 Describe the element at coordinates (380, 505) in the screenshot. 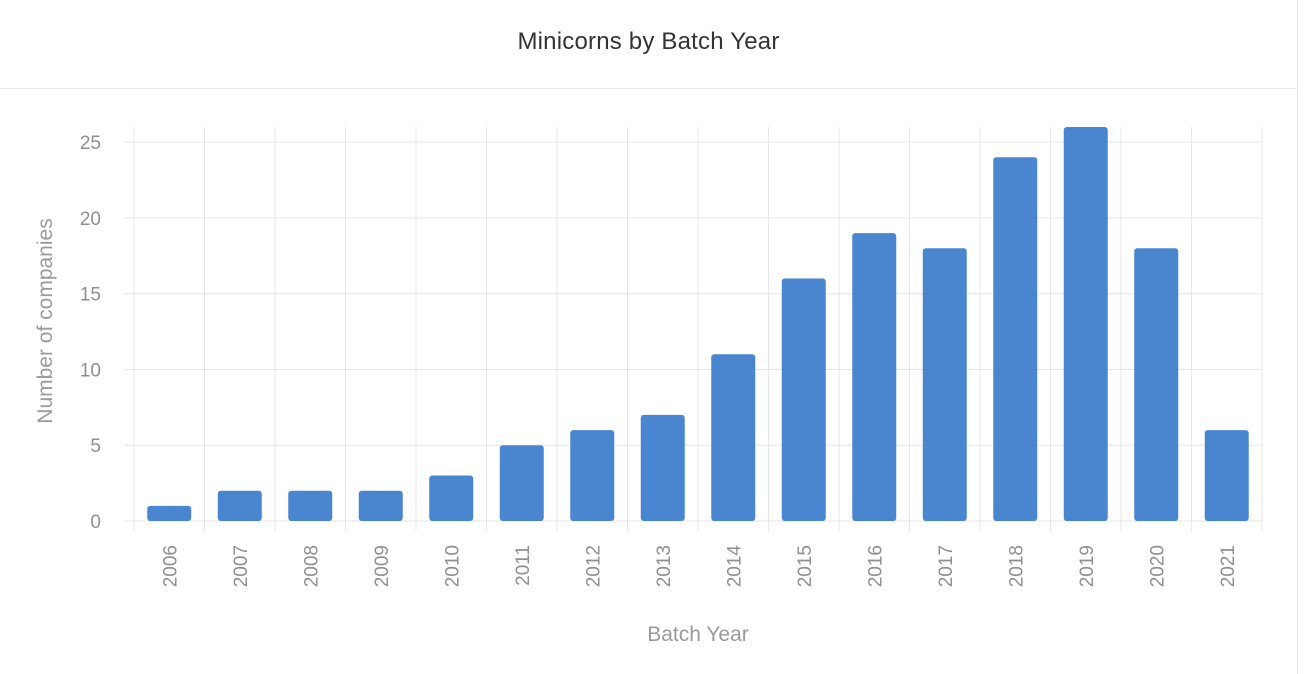

I see `bar-2009` at that location.